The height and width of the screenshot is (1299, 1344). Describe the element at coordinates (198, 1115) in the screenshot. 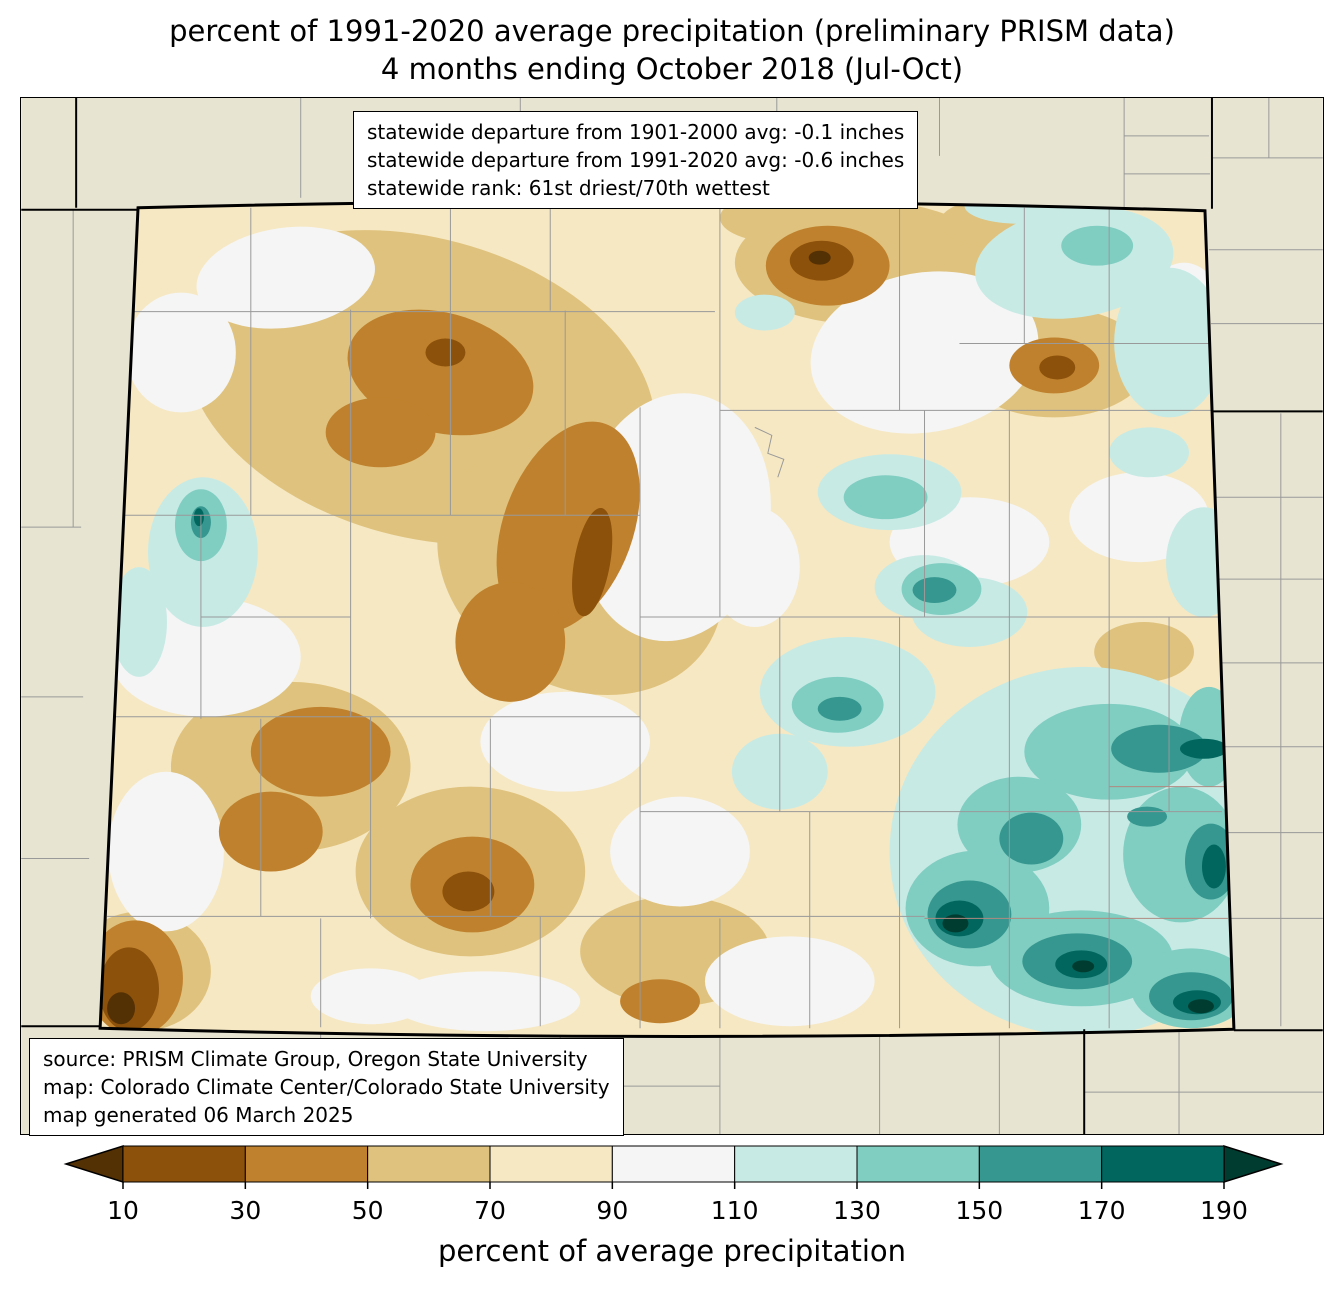

I see `source-line-3: map generated 06 March 2025` at that location.